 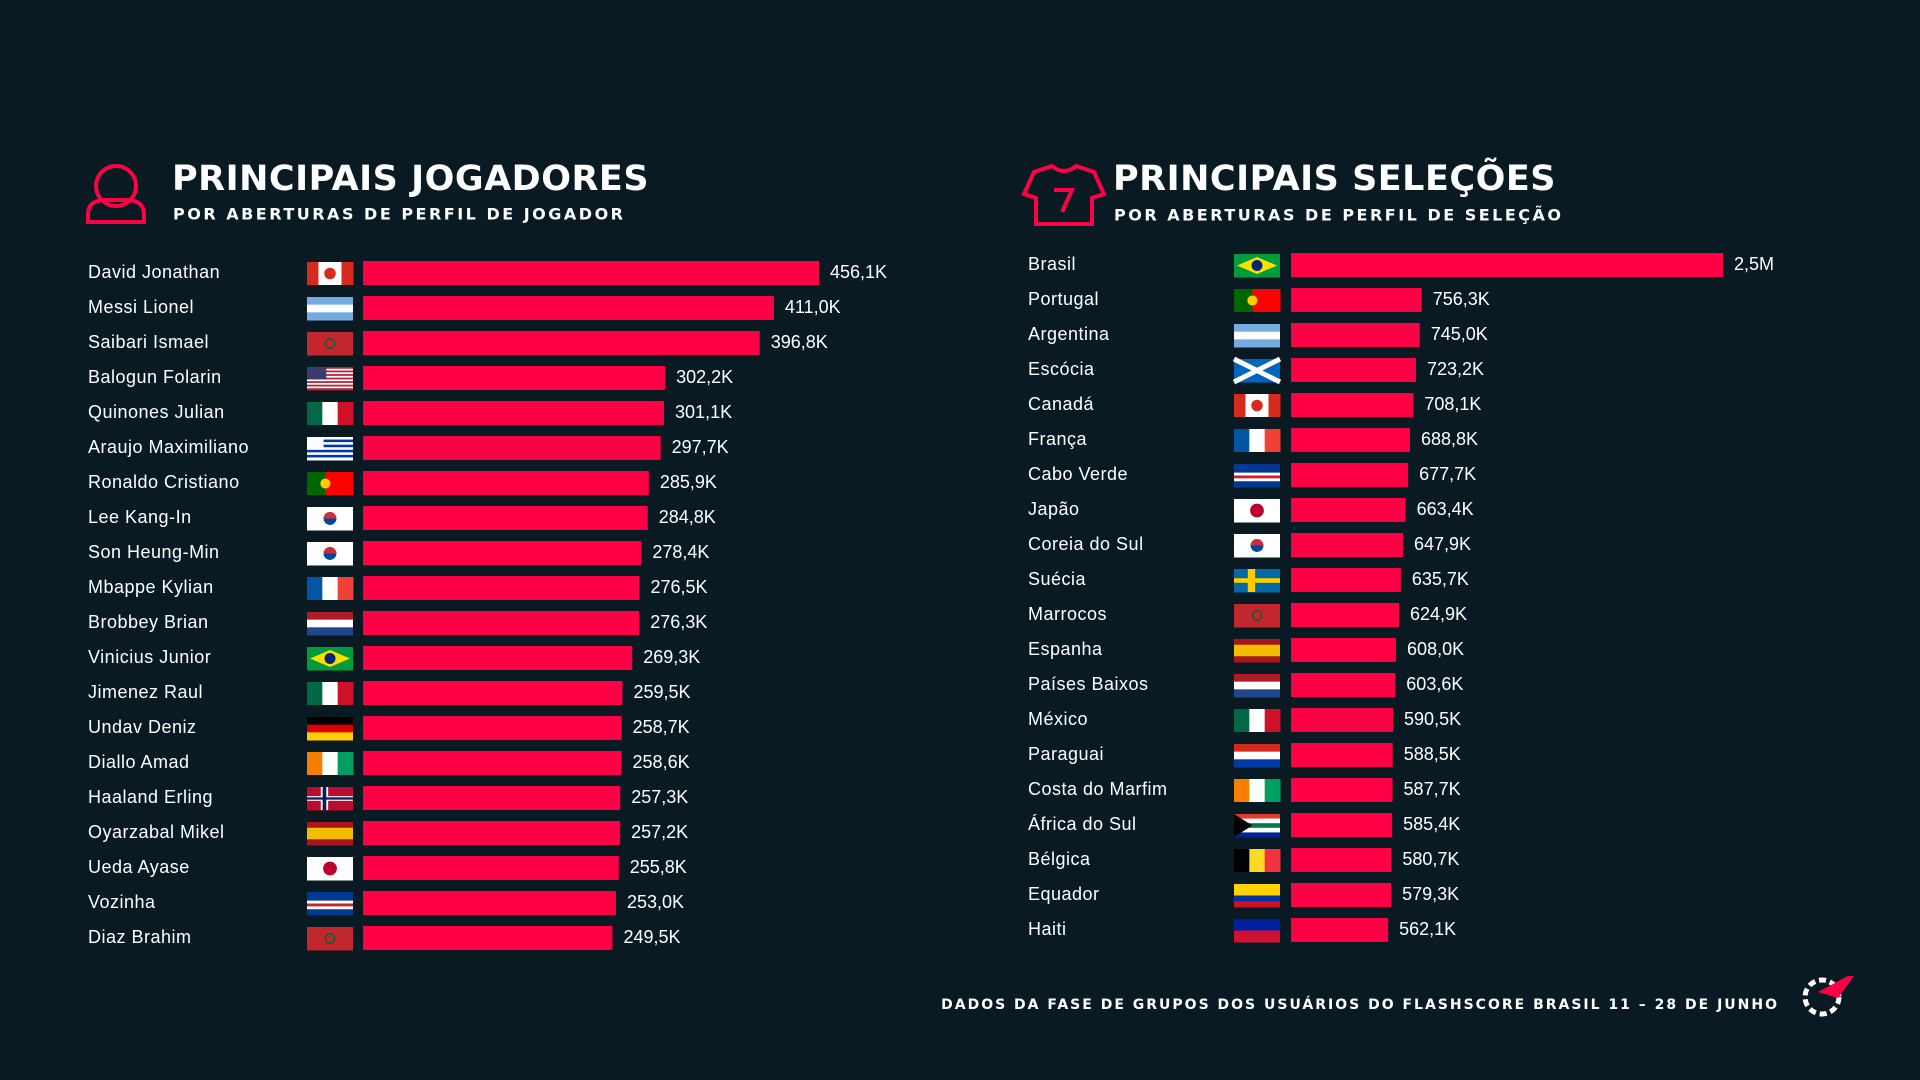 What do you see at coordinates (156, 832) in the screenshot?
I see `category-label: Oyarzabal Mikel` at bounding box center [156, 832].